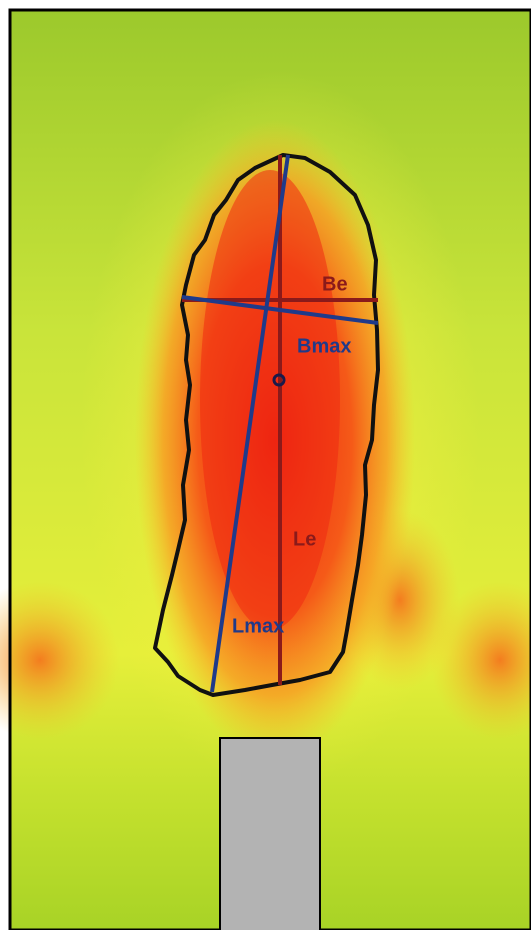  I want to click on annotation: Bmax, so click(324, 346).